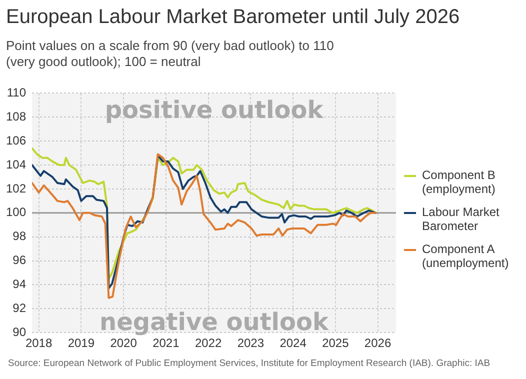 The height and width of the screenshot is (379, 526). I want to click on legend-label: Labour Market Barometer, so click(461, 219).